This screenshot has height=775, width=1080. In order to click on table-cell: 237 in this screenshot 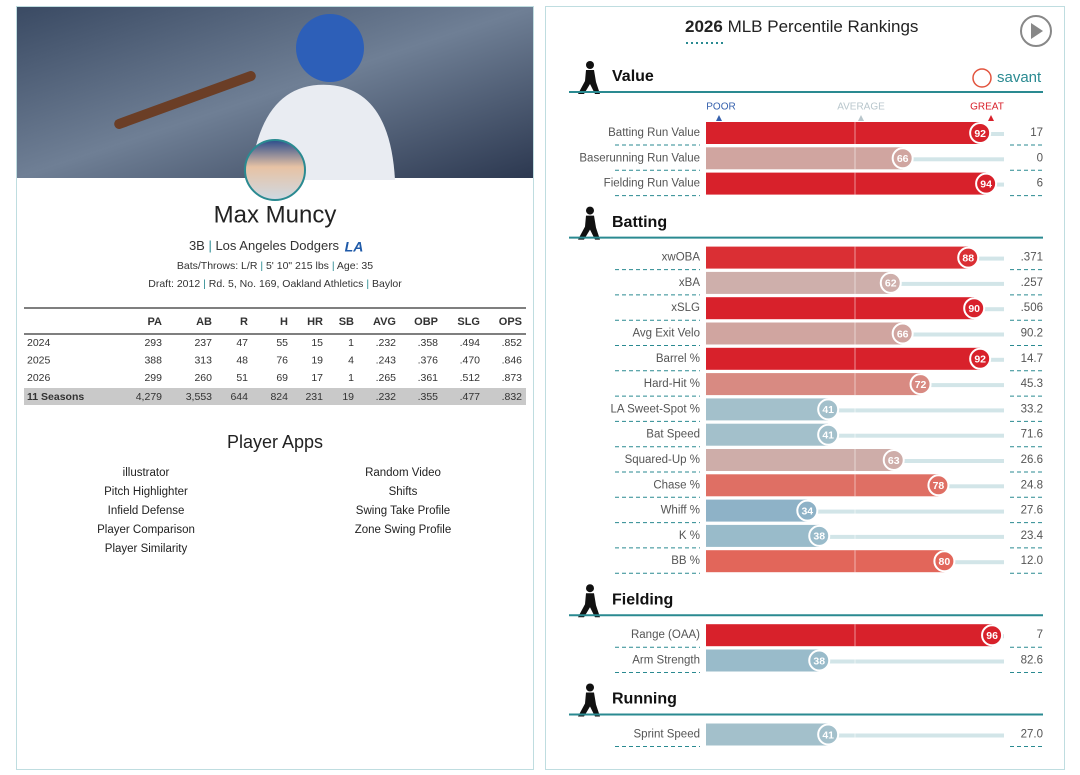, I will do `click(203, 343)`.